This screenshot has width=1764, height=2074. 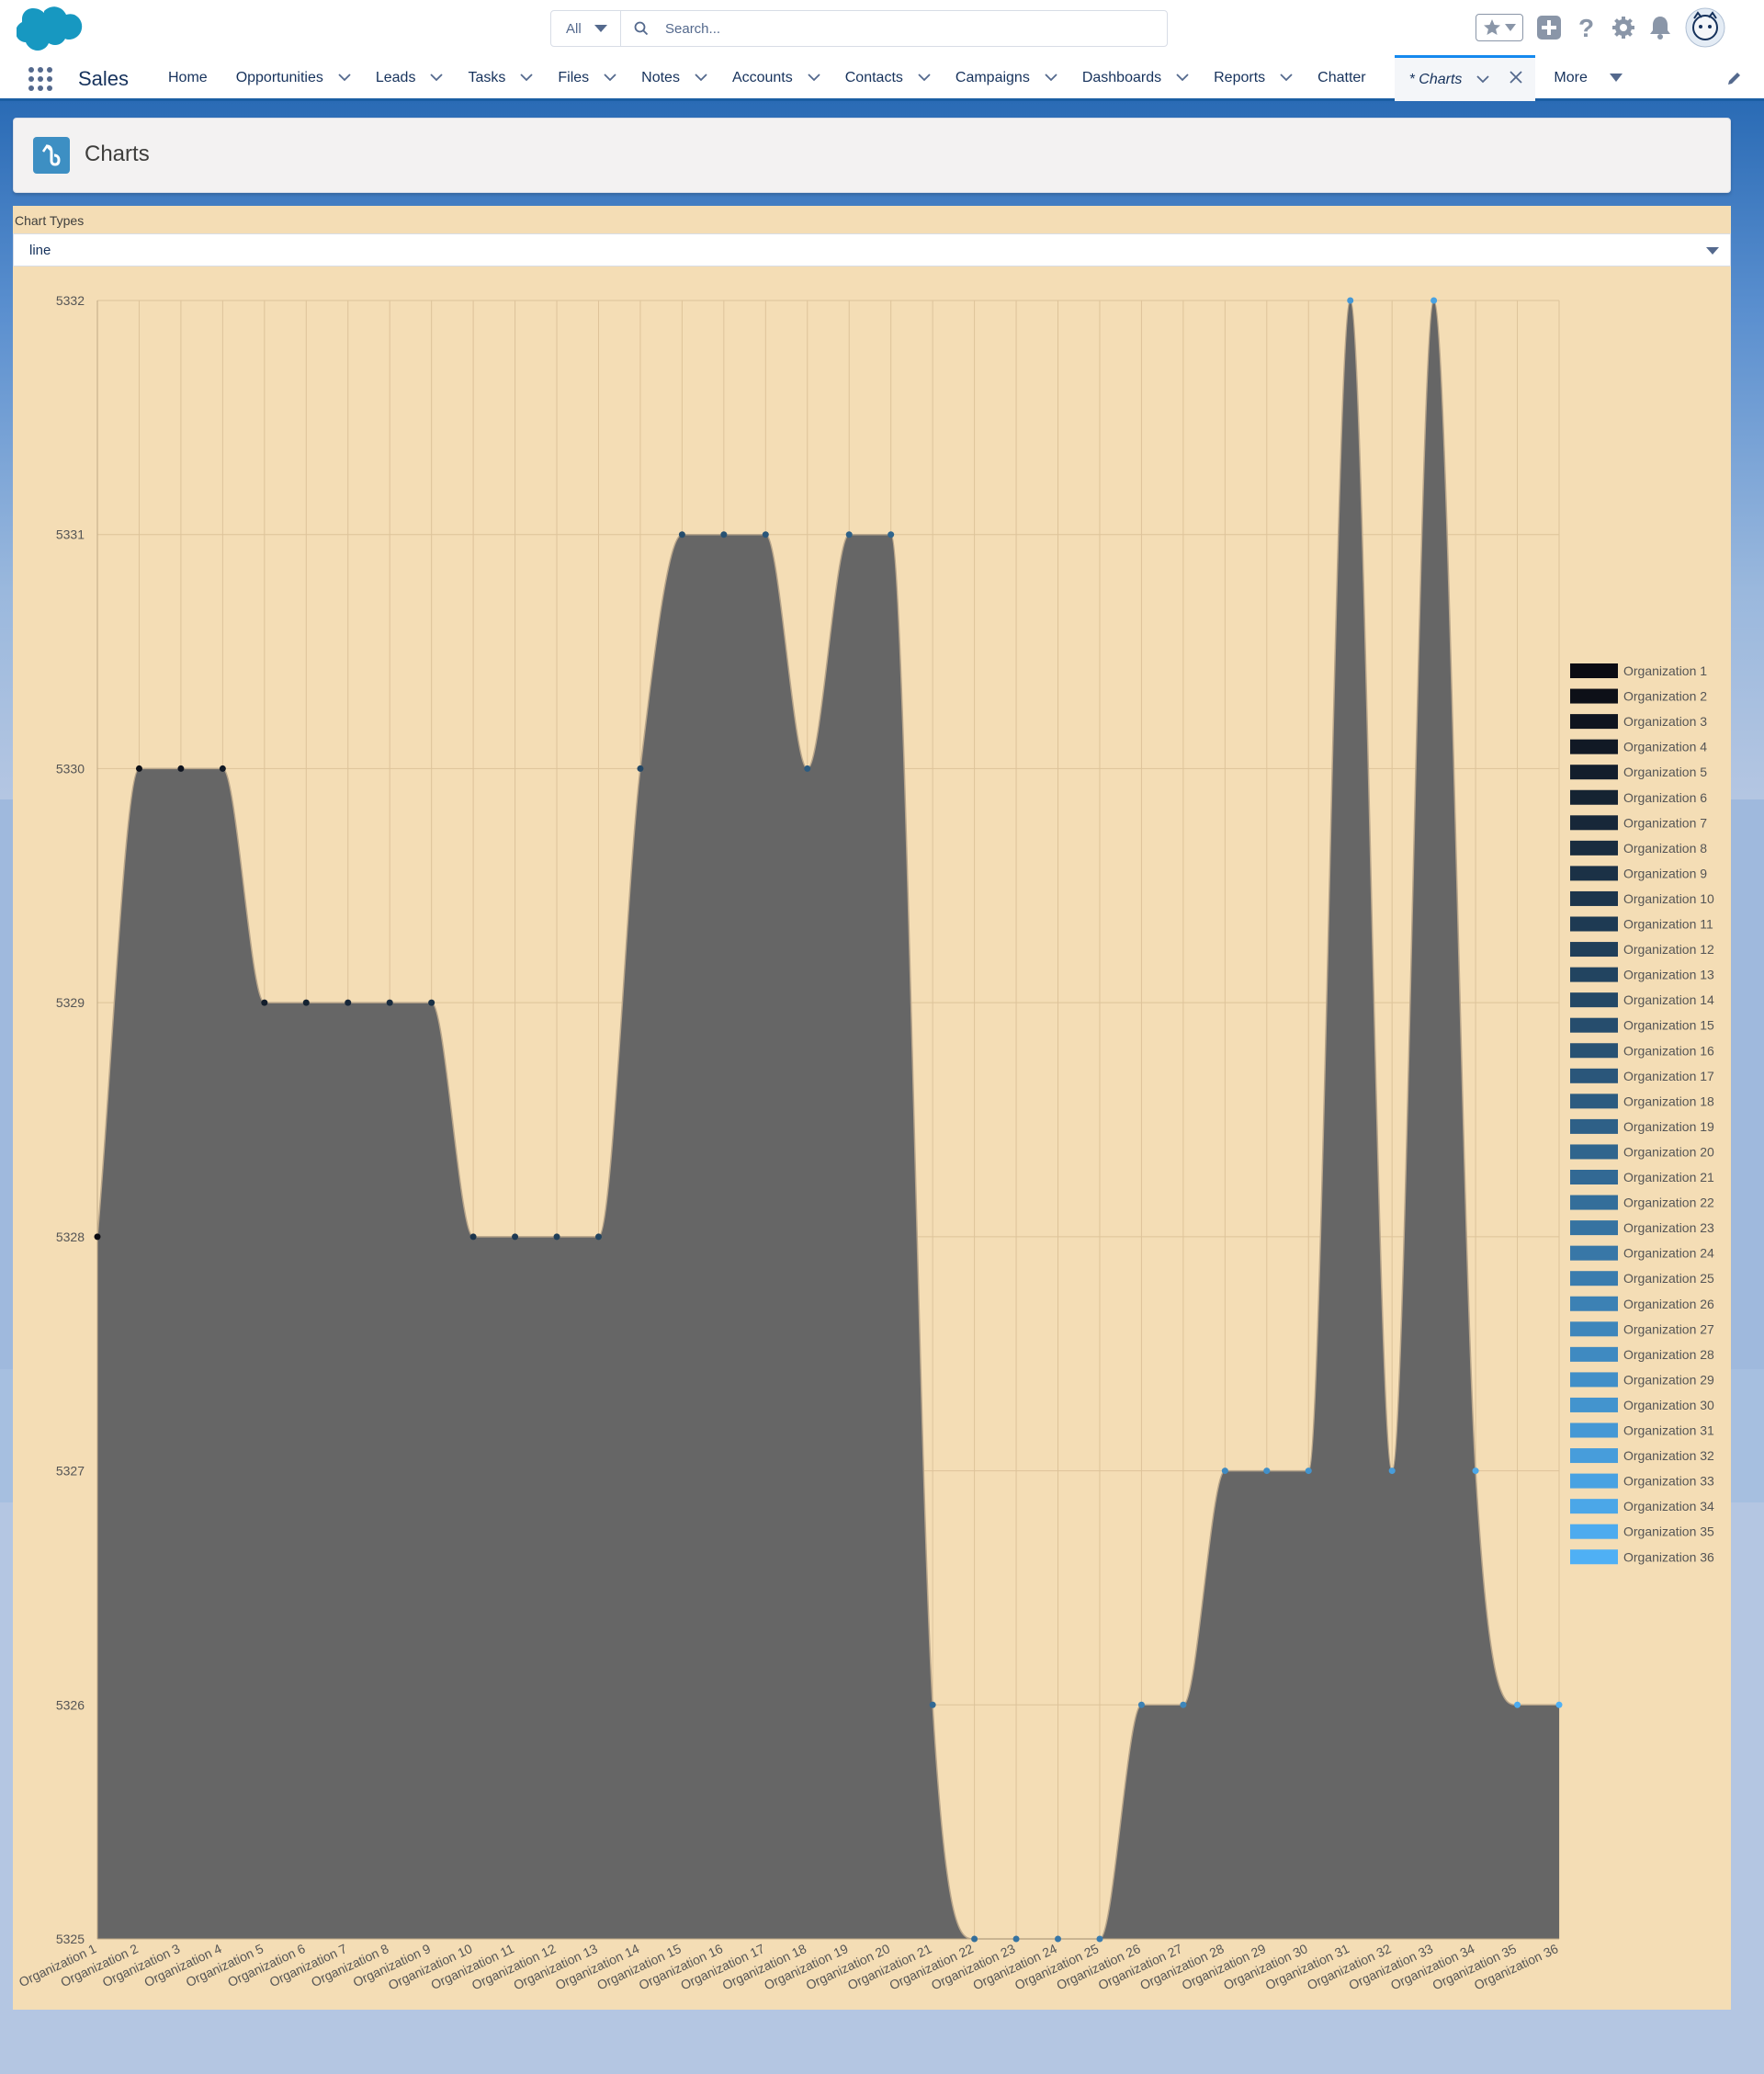 What do you see at coordinates (1665, 772) in the screenshot?
I see `legend-label: Organization 5` at bounding box center [1665, 772].